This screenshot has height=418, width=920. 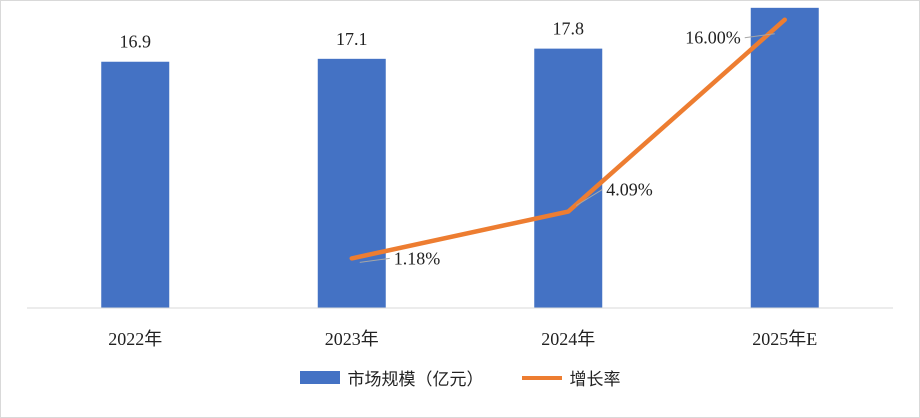 What do you see at coordinates (135, 339) in the screenshot?
I see `category-label-0: 2022年` at bounding box center [135, 339].